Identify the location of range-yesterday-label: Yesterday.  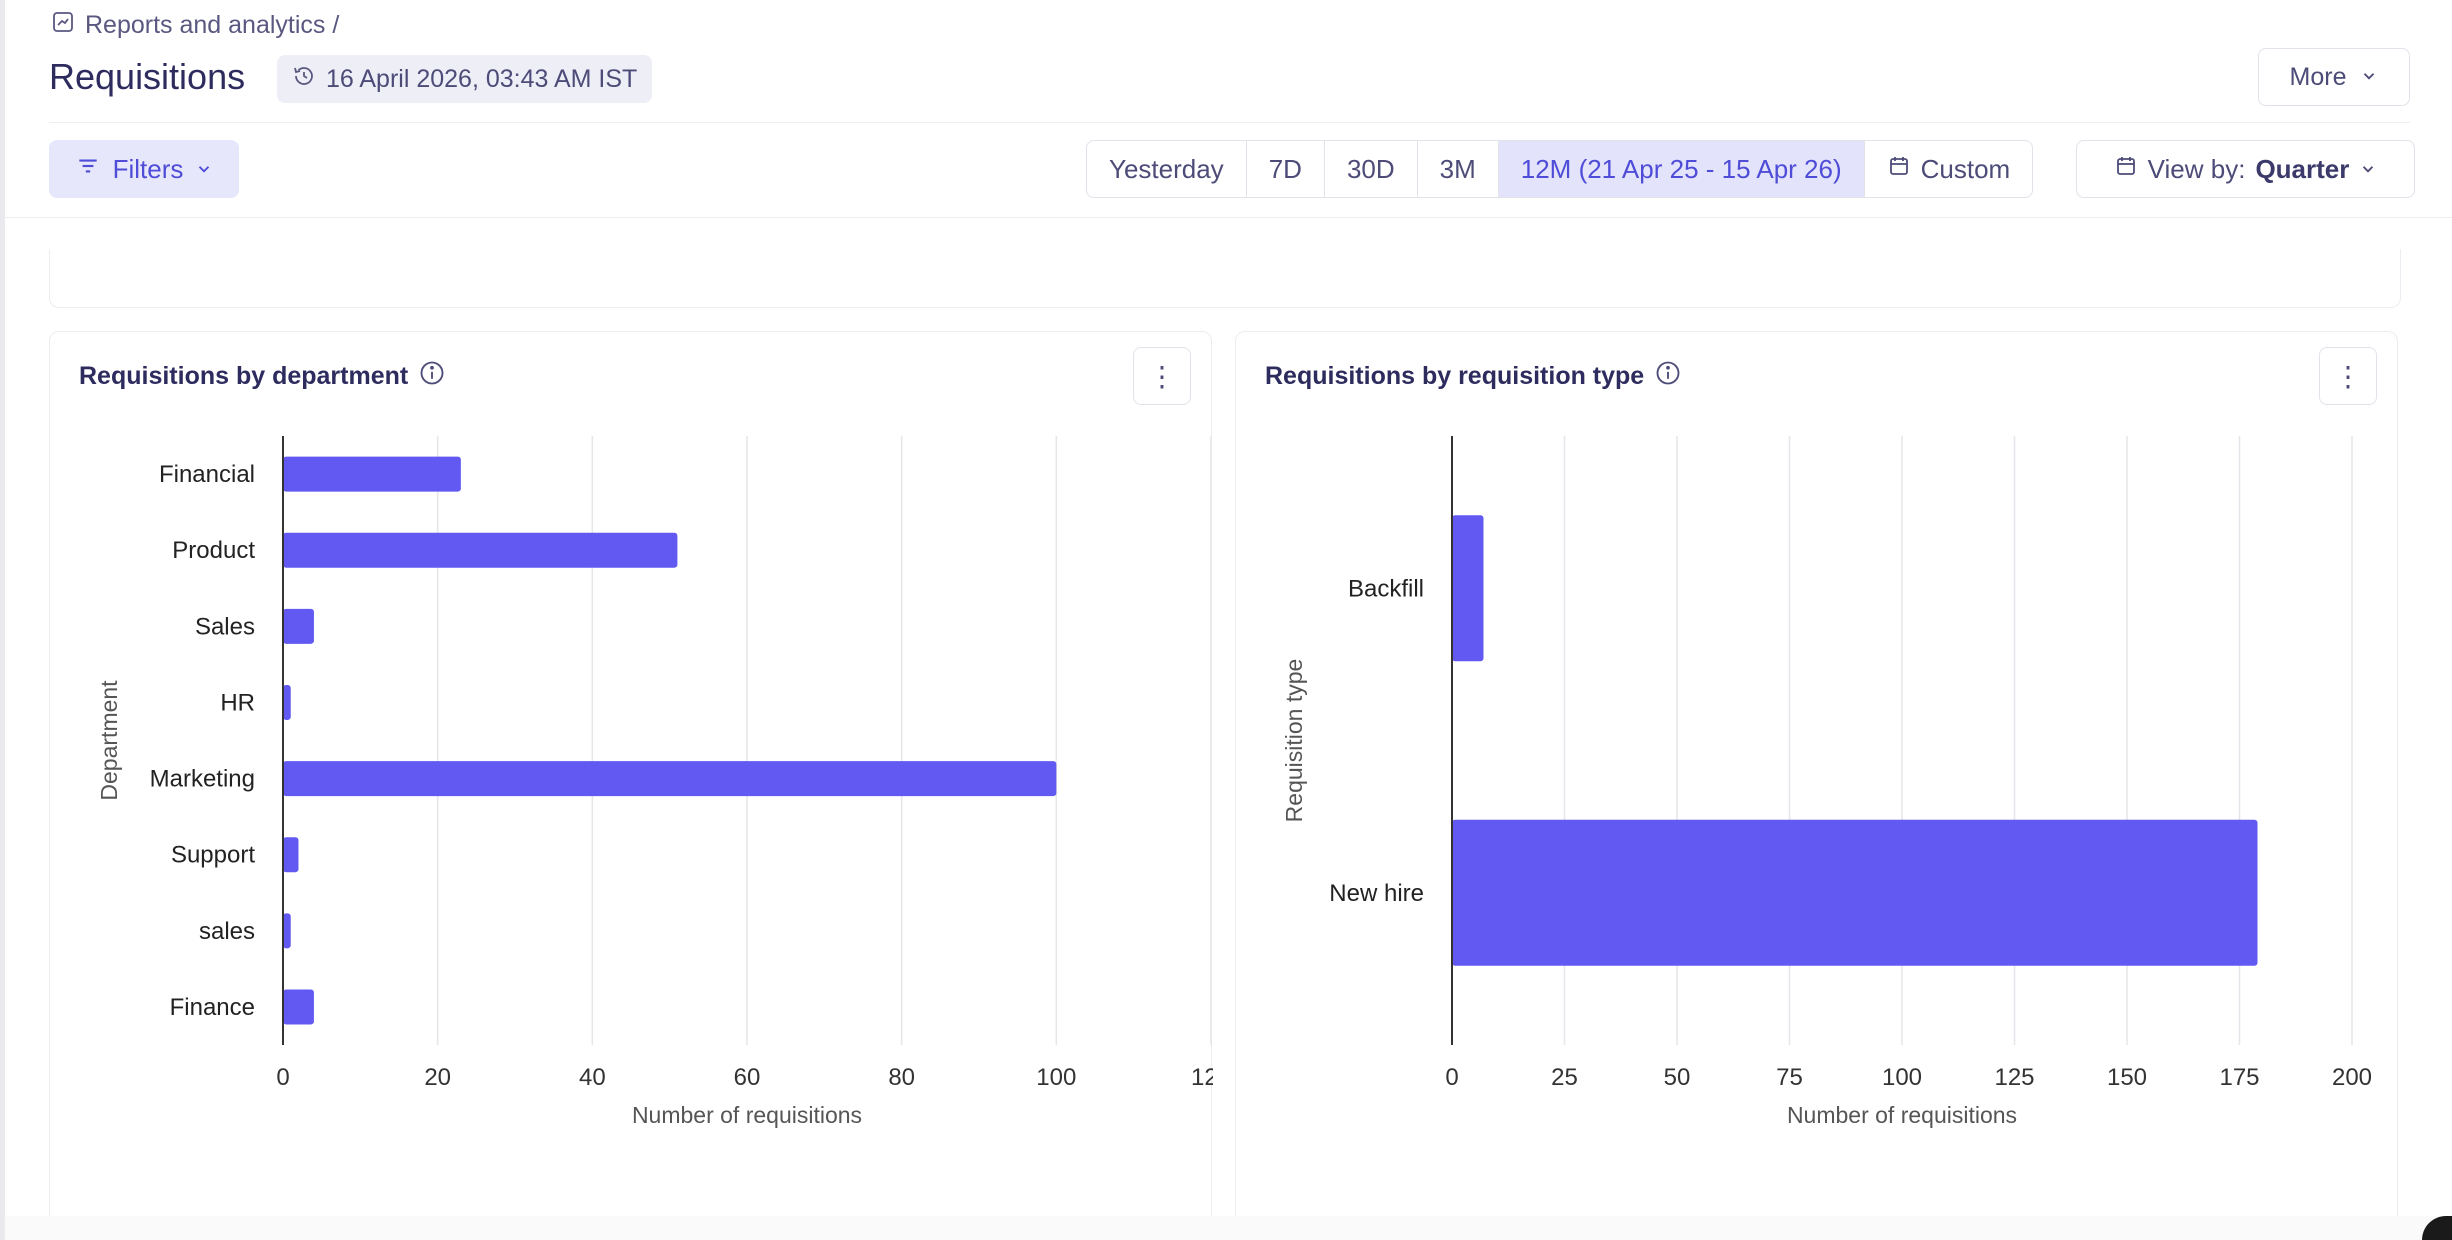
(1166, 168).